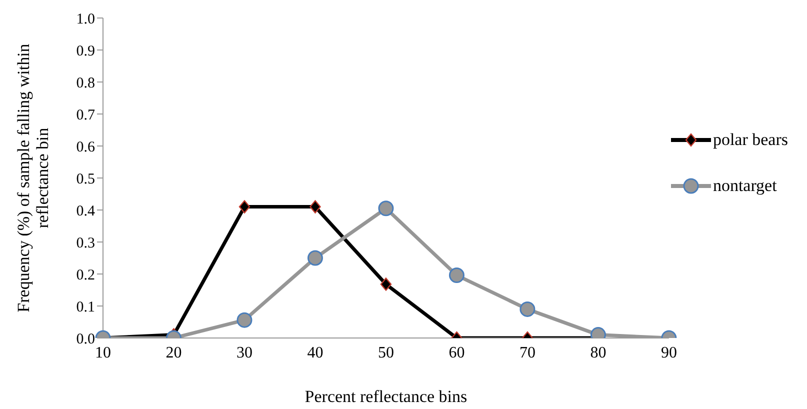  Describe the element at coordinates (315, 353) in the screenshot. I see `x-tick-label: 40` at that location.